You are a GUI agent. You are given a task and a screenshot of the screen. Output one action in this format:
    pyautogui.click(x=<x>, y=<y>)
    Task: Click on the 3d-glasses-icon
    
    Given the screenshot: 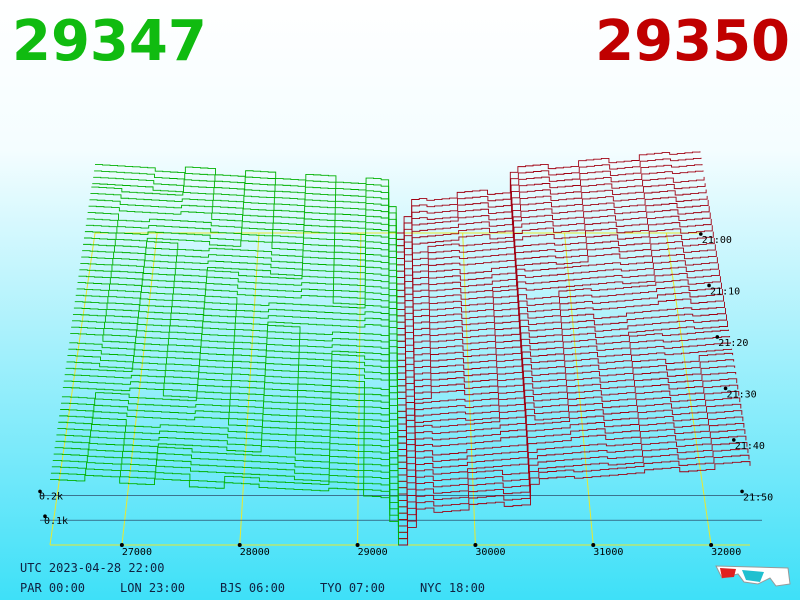 What is the action you would take?
    pyautogui.click(x=753, y=576)
    